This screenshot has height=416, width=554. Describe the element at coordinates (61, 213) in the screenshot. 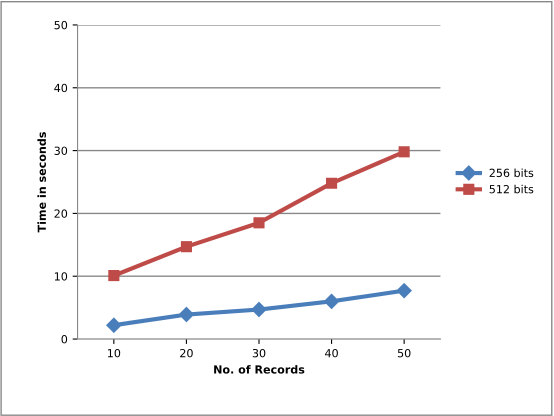

I see `y-tick-label: 20` at that location.